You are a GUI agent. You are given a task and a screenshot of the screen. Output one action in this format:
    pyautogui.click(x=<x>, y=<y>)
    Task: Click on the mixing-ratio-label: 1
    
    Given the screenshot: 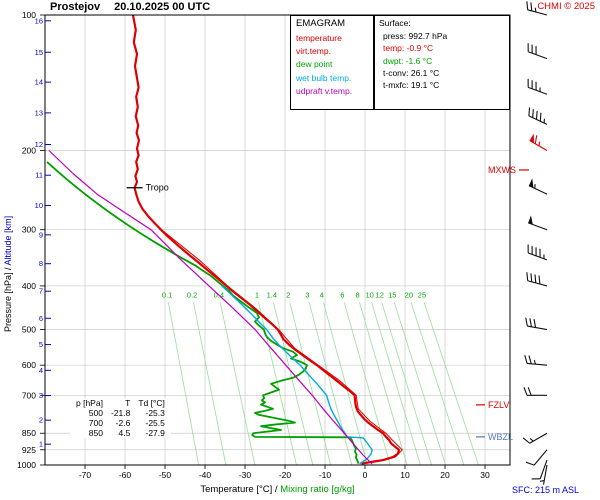 What is the action you would take?
    pyautogui.click(x=257, y=294)
    